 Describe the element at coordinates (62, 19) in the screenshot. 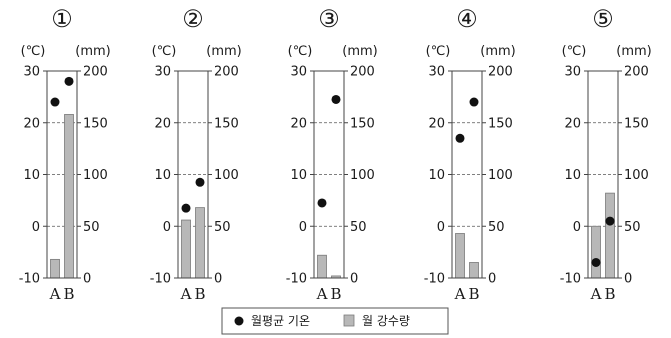

I see `panel-title: ①` at that location.